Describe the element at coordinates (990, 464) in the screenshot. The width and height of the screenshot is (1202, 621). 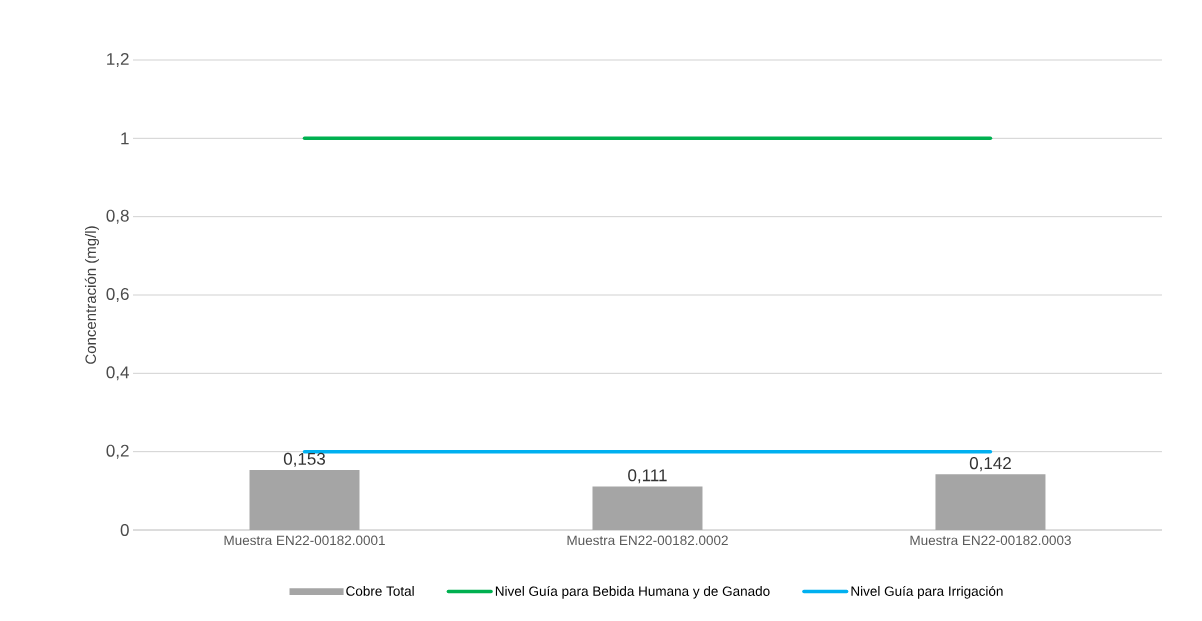
I see `data-label: 0,142` at that location.